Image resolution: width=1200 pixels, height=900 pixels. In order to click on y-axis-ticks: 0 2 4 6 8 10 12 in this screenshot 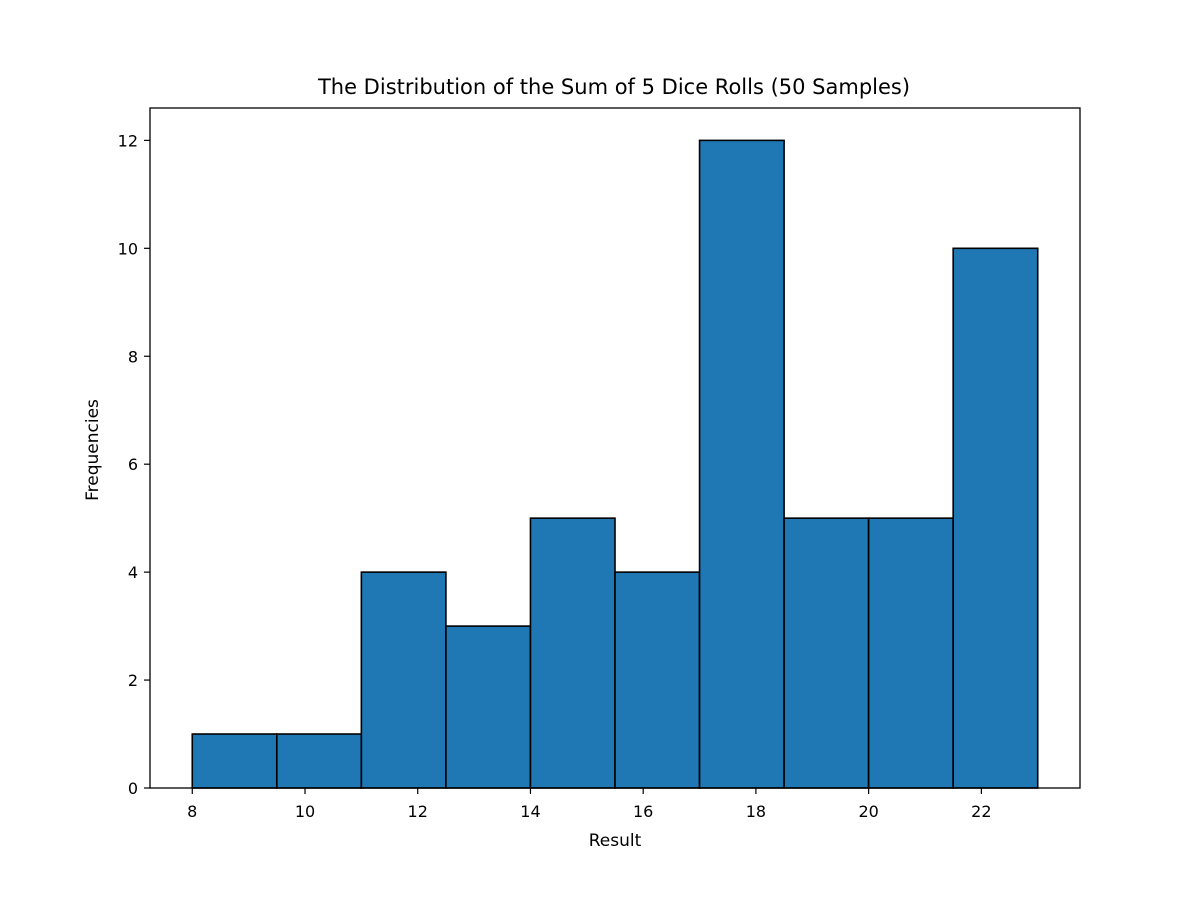, I will do `click(134, 464)`.